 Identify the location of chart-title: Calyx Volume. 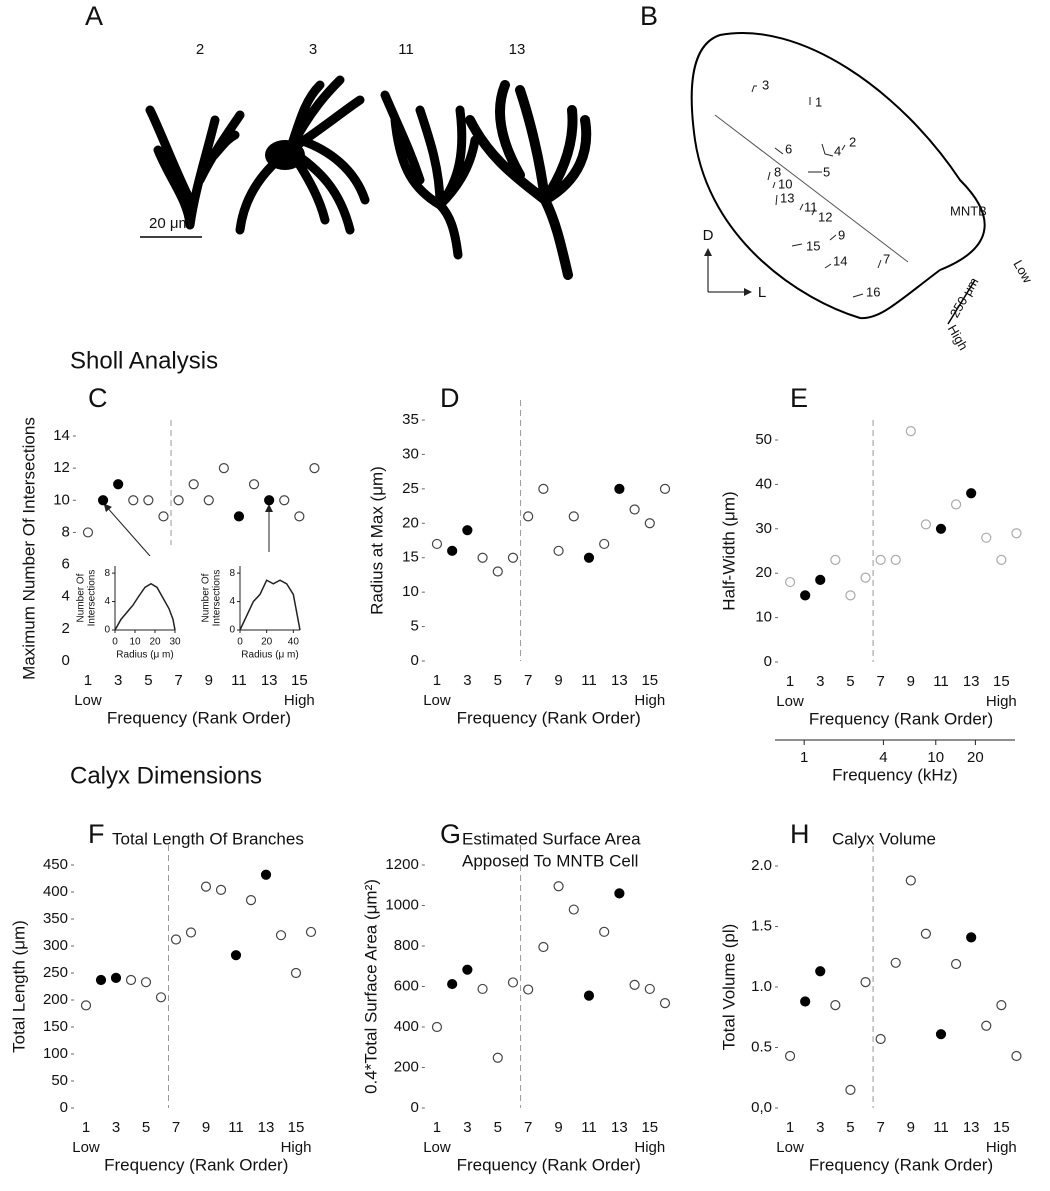
(884, 838).